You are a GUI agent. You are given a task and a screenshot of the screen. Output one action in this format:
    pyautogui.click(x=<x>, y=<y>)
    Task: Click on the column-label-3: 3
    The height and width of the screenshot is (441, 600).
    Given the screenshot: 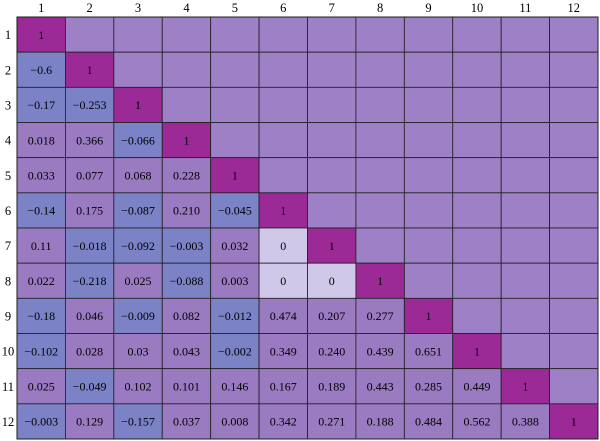 What is the action you would take?
    pyautogui.click(x=138, y=8)
    